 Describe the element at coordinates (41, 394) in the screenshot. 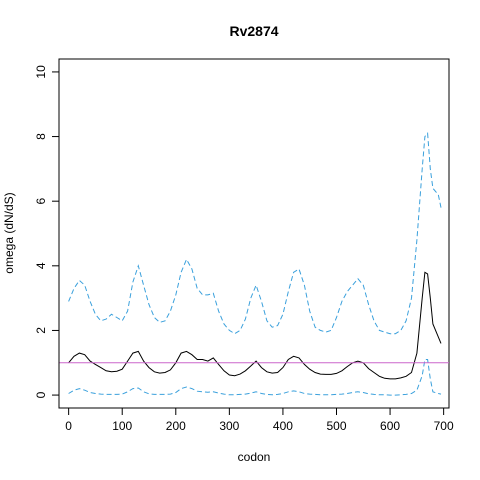

I see `y-tick-label: 0` at that location.